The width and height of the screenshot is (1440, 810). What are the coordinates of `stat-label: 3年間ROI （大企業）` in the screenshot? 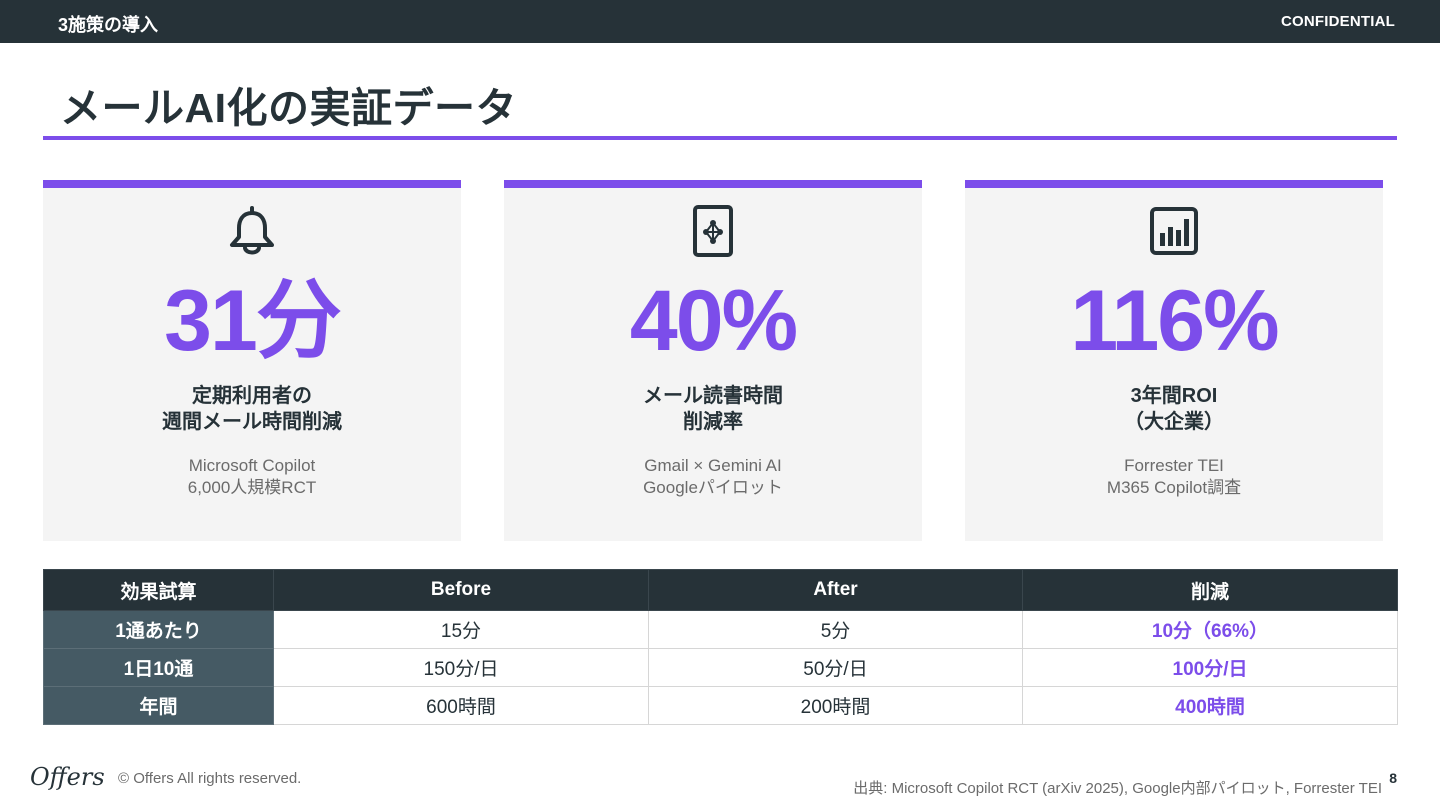 It's located at (1174, 409).